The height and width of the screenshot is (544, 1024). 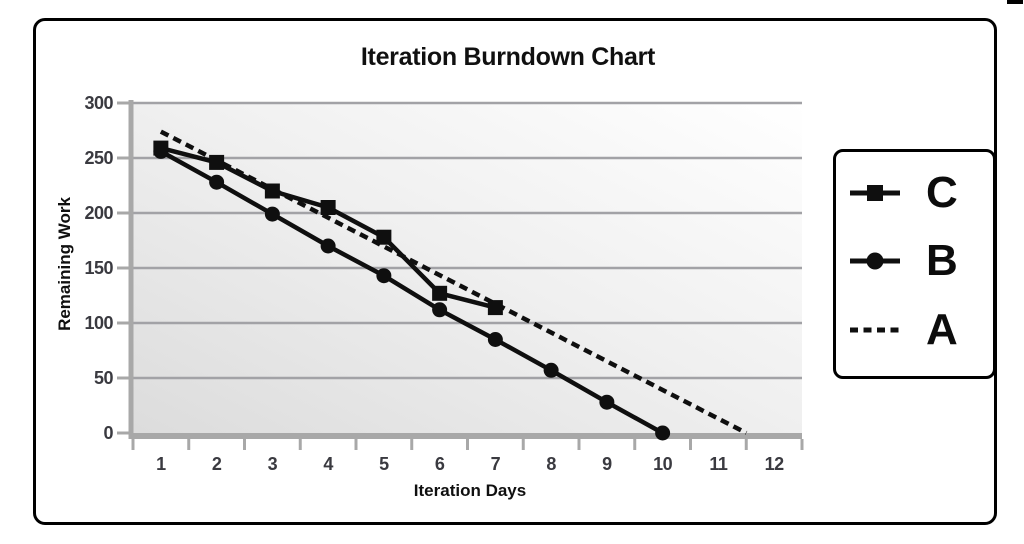 I want to click on x-tick-label: 9, so click(x=607, y=464).